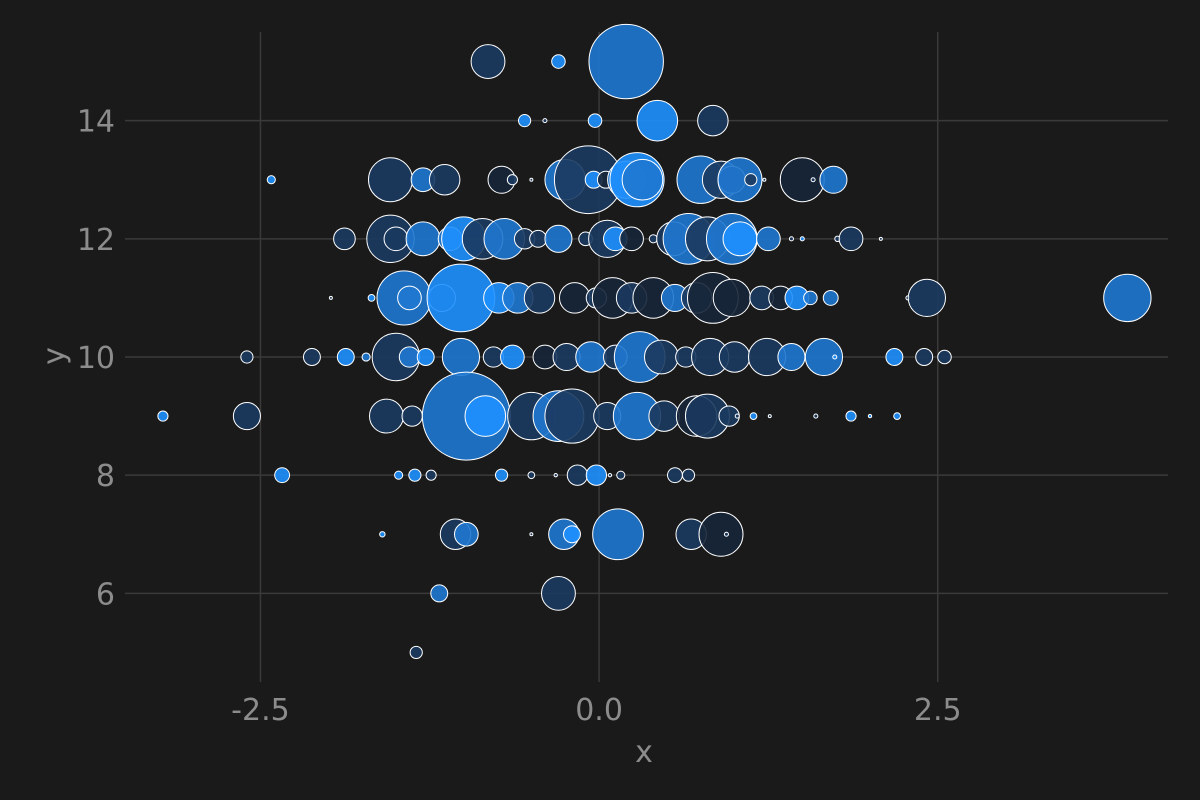 Image resolution: width=1200 pixels, height=800 pixels. I want to click on x-tick-label: 0.0, so click(599, 710).